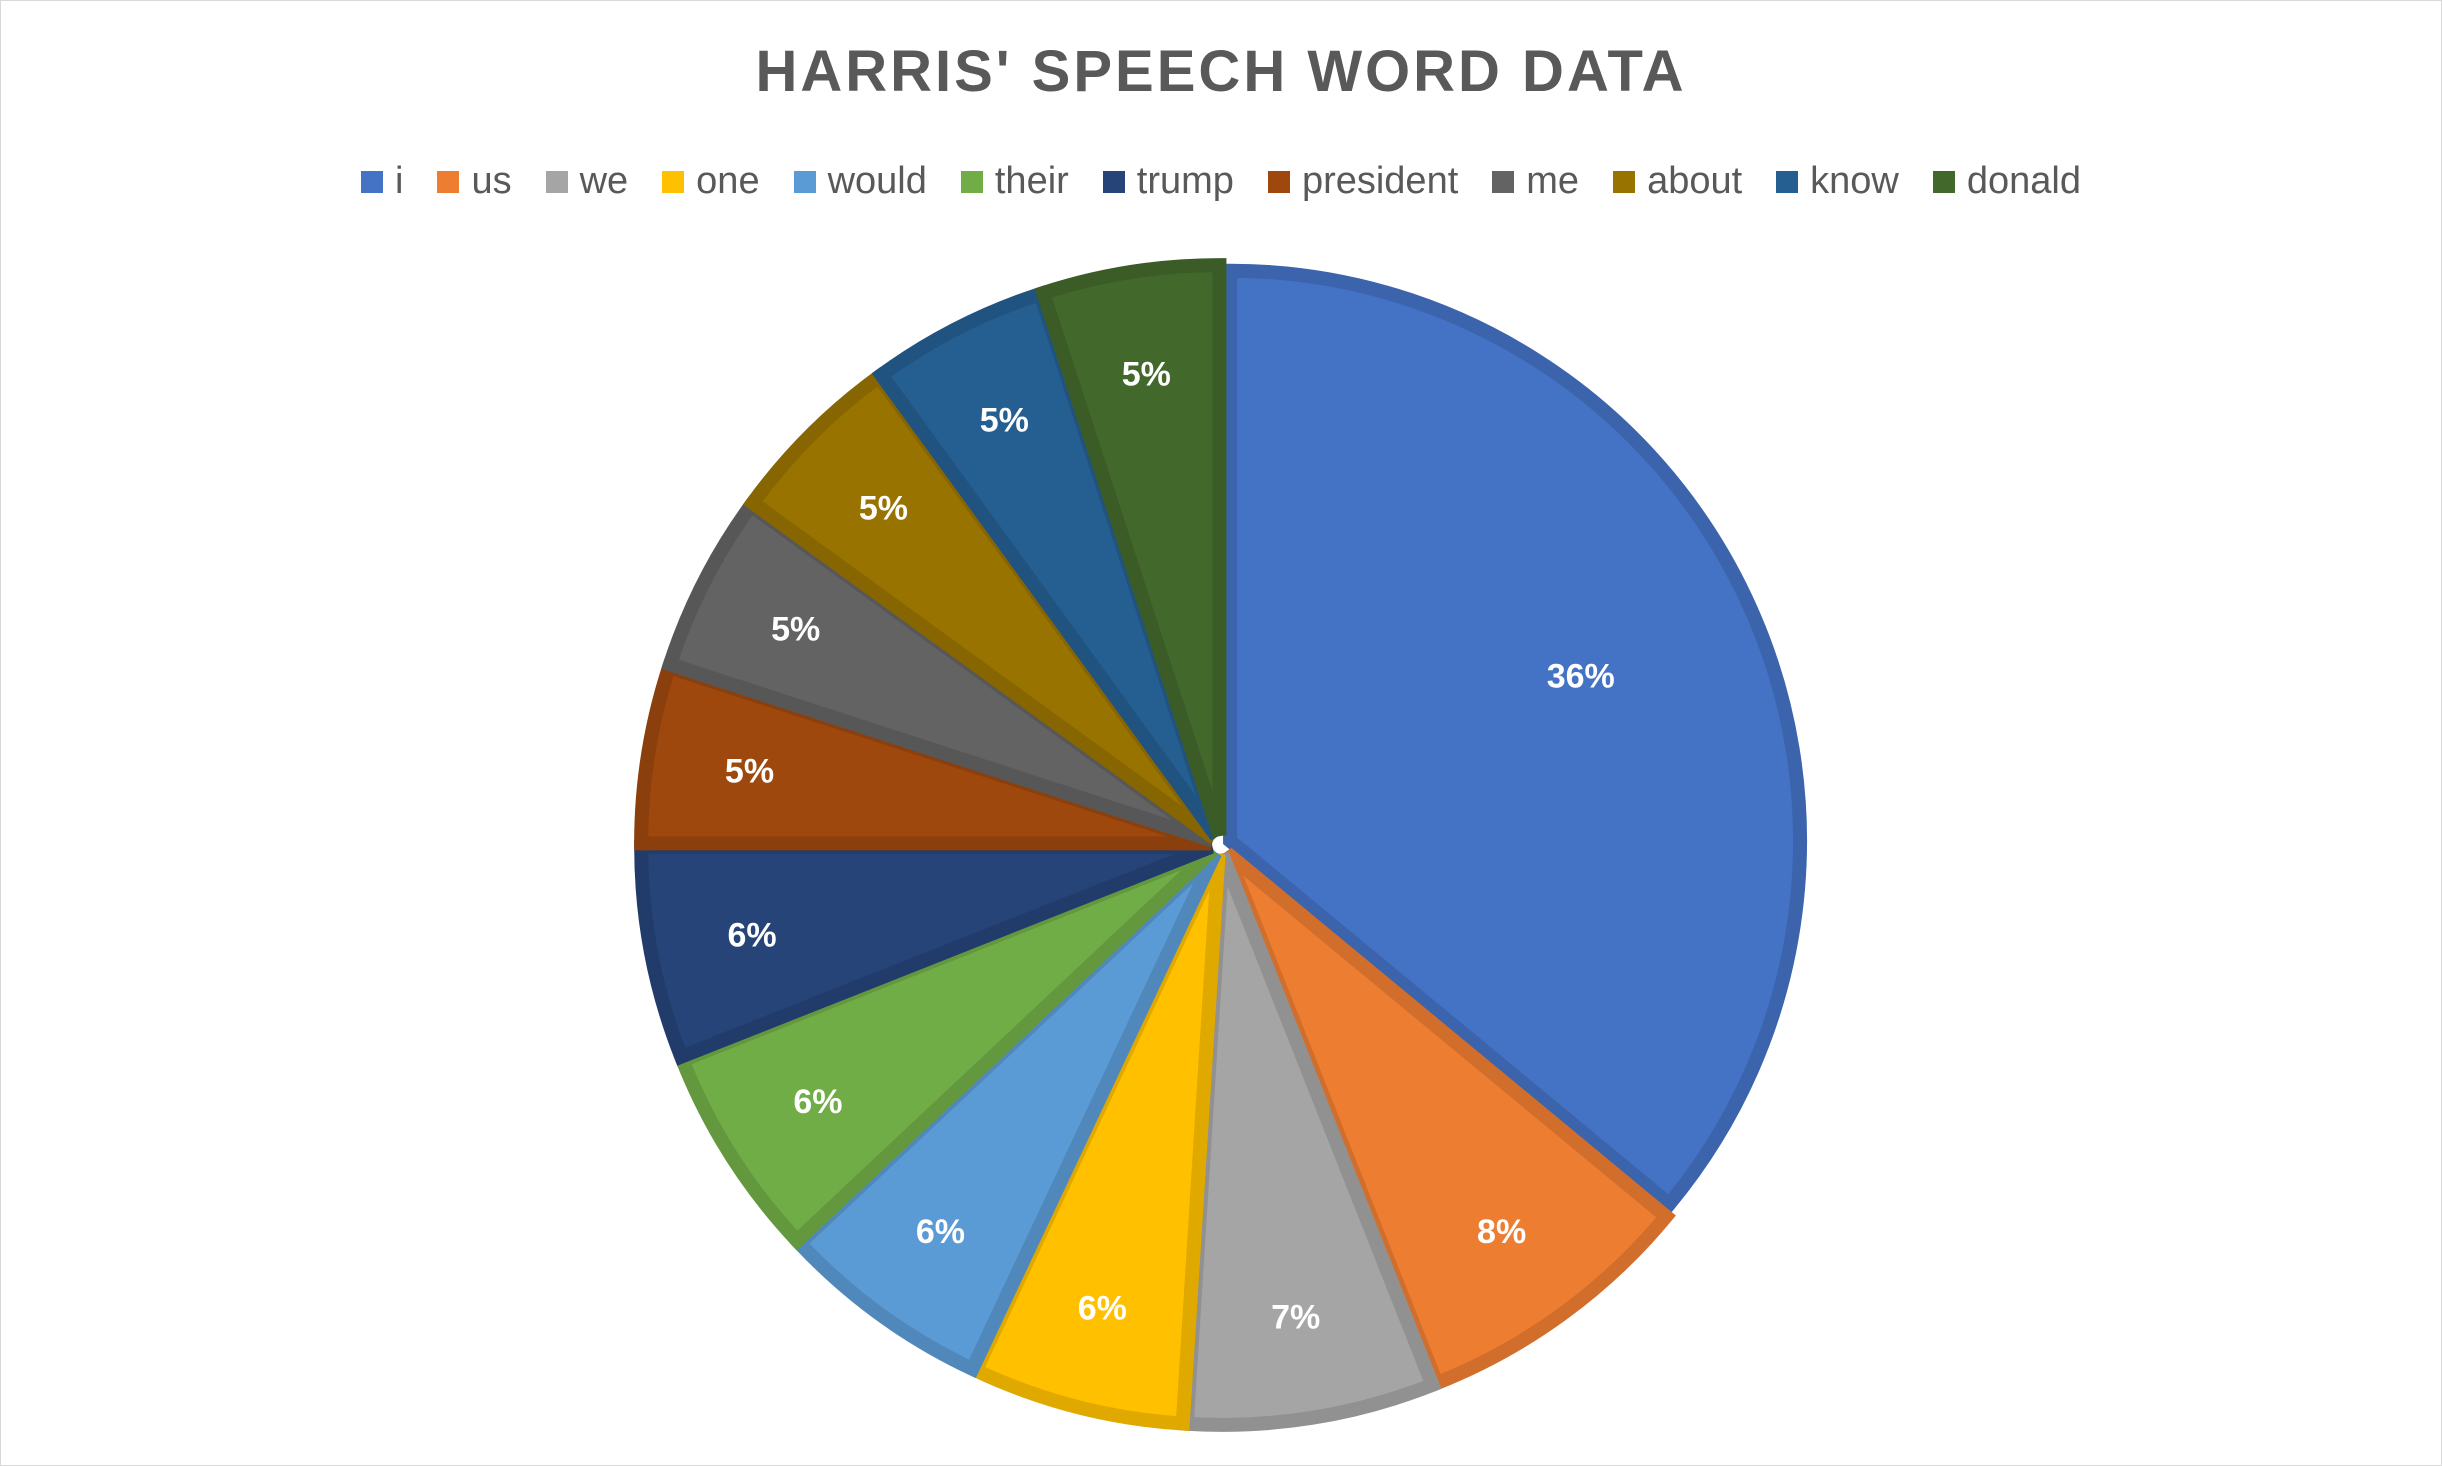 Image resolution: width=2442 pixels, height=1466 pixels. Describe the element at coordinates (1130, 548) in the screenshot. I see `pie-slice-donald` at that location.